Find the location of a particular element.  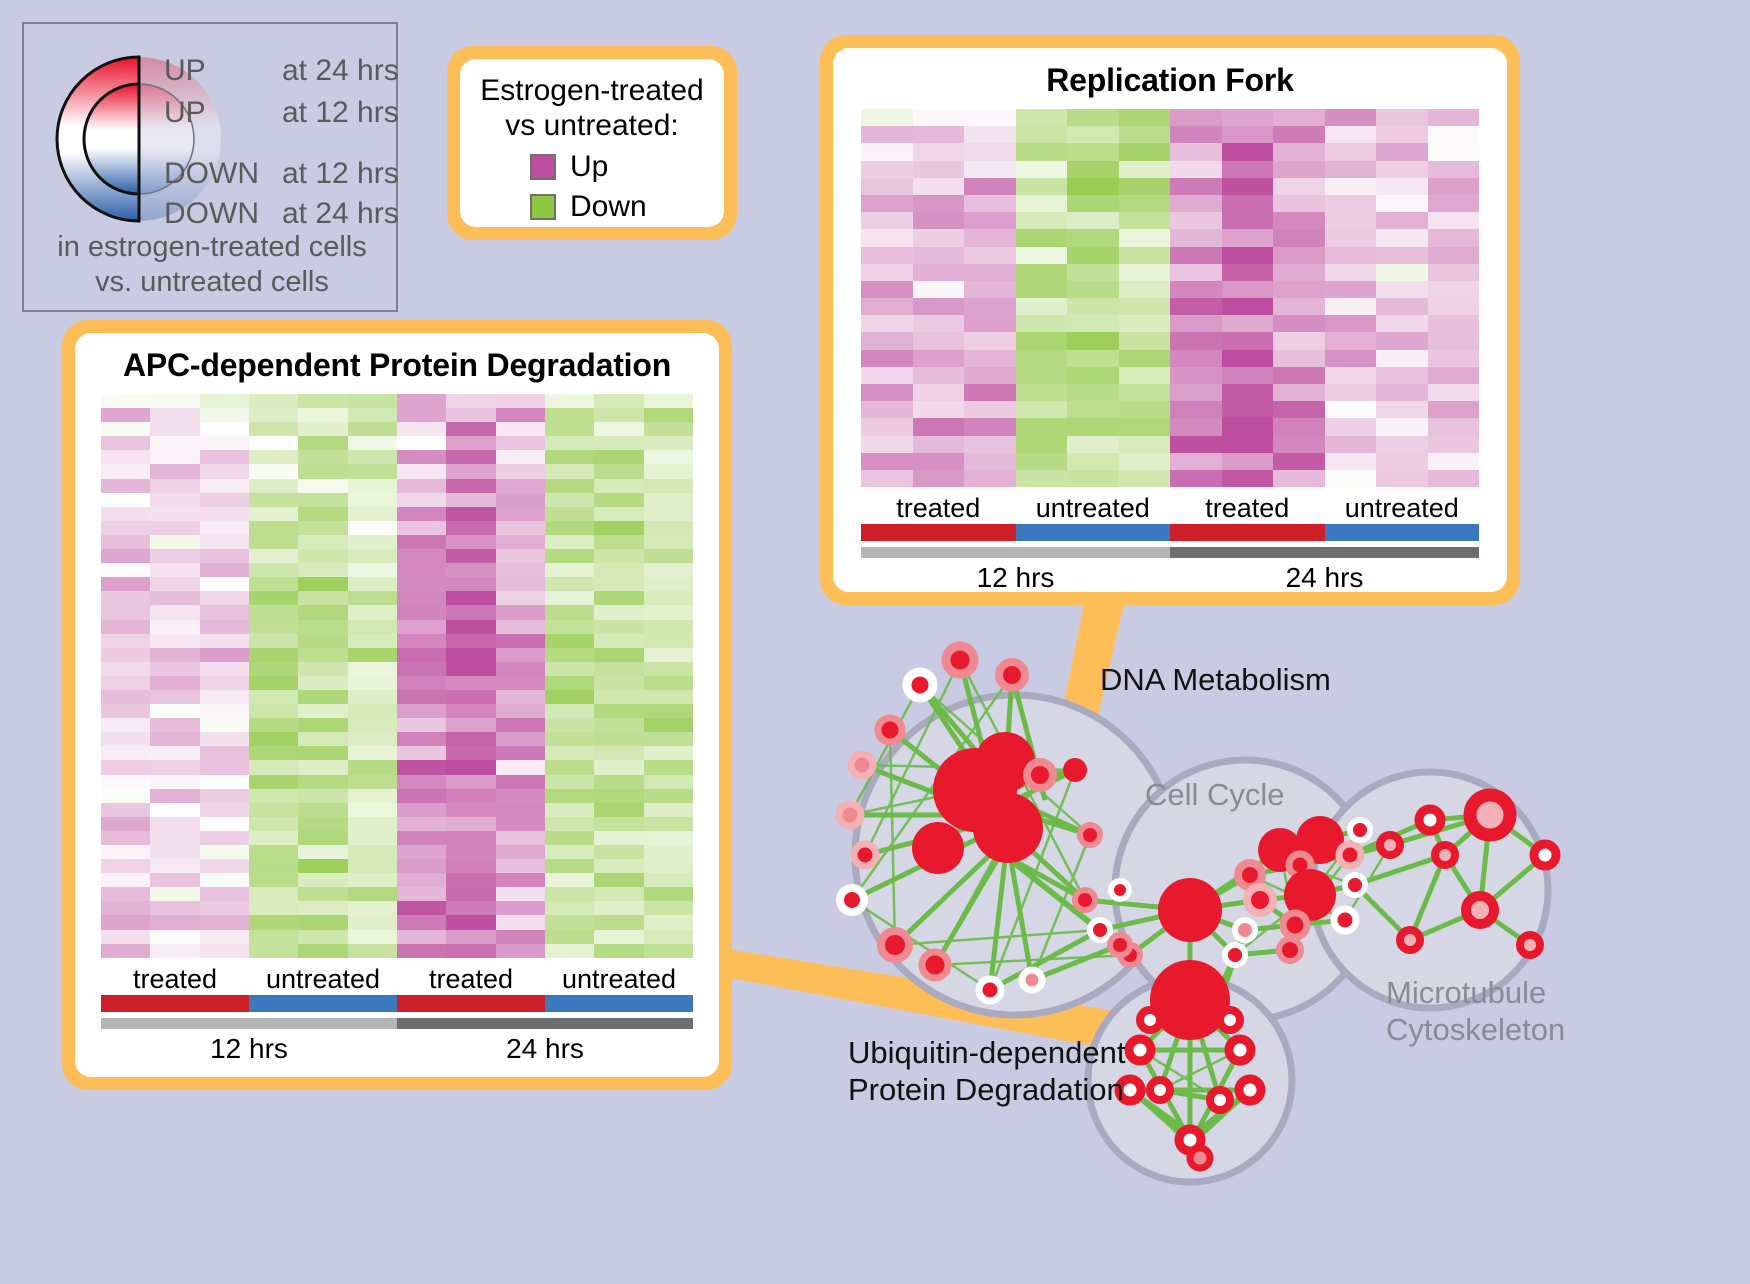

time-labels: 12 hrs 24 hrs is located at coordinates (1170, 578).